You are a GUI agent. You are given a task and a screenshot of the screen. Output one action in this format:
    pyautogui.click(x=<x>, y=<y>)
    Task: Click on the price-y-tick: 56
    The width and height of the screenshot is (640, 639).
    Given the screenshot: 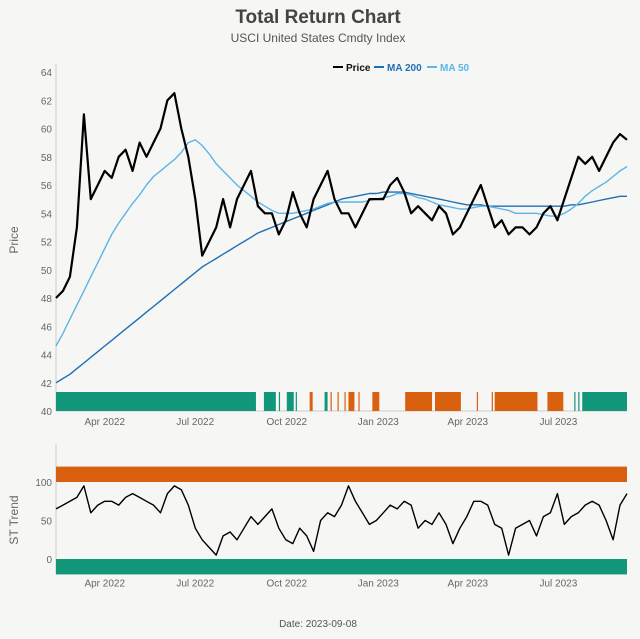 What is the action you would take?
    pyautogui.click(x=47, y=186)
    